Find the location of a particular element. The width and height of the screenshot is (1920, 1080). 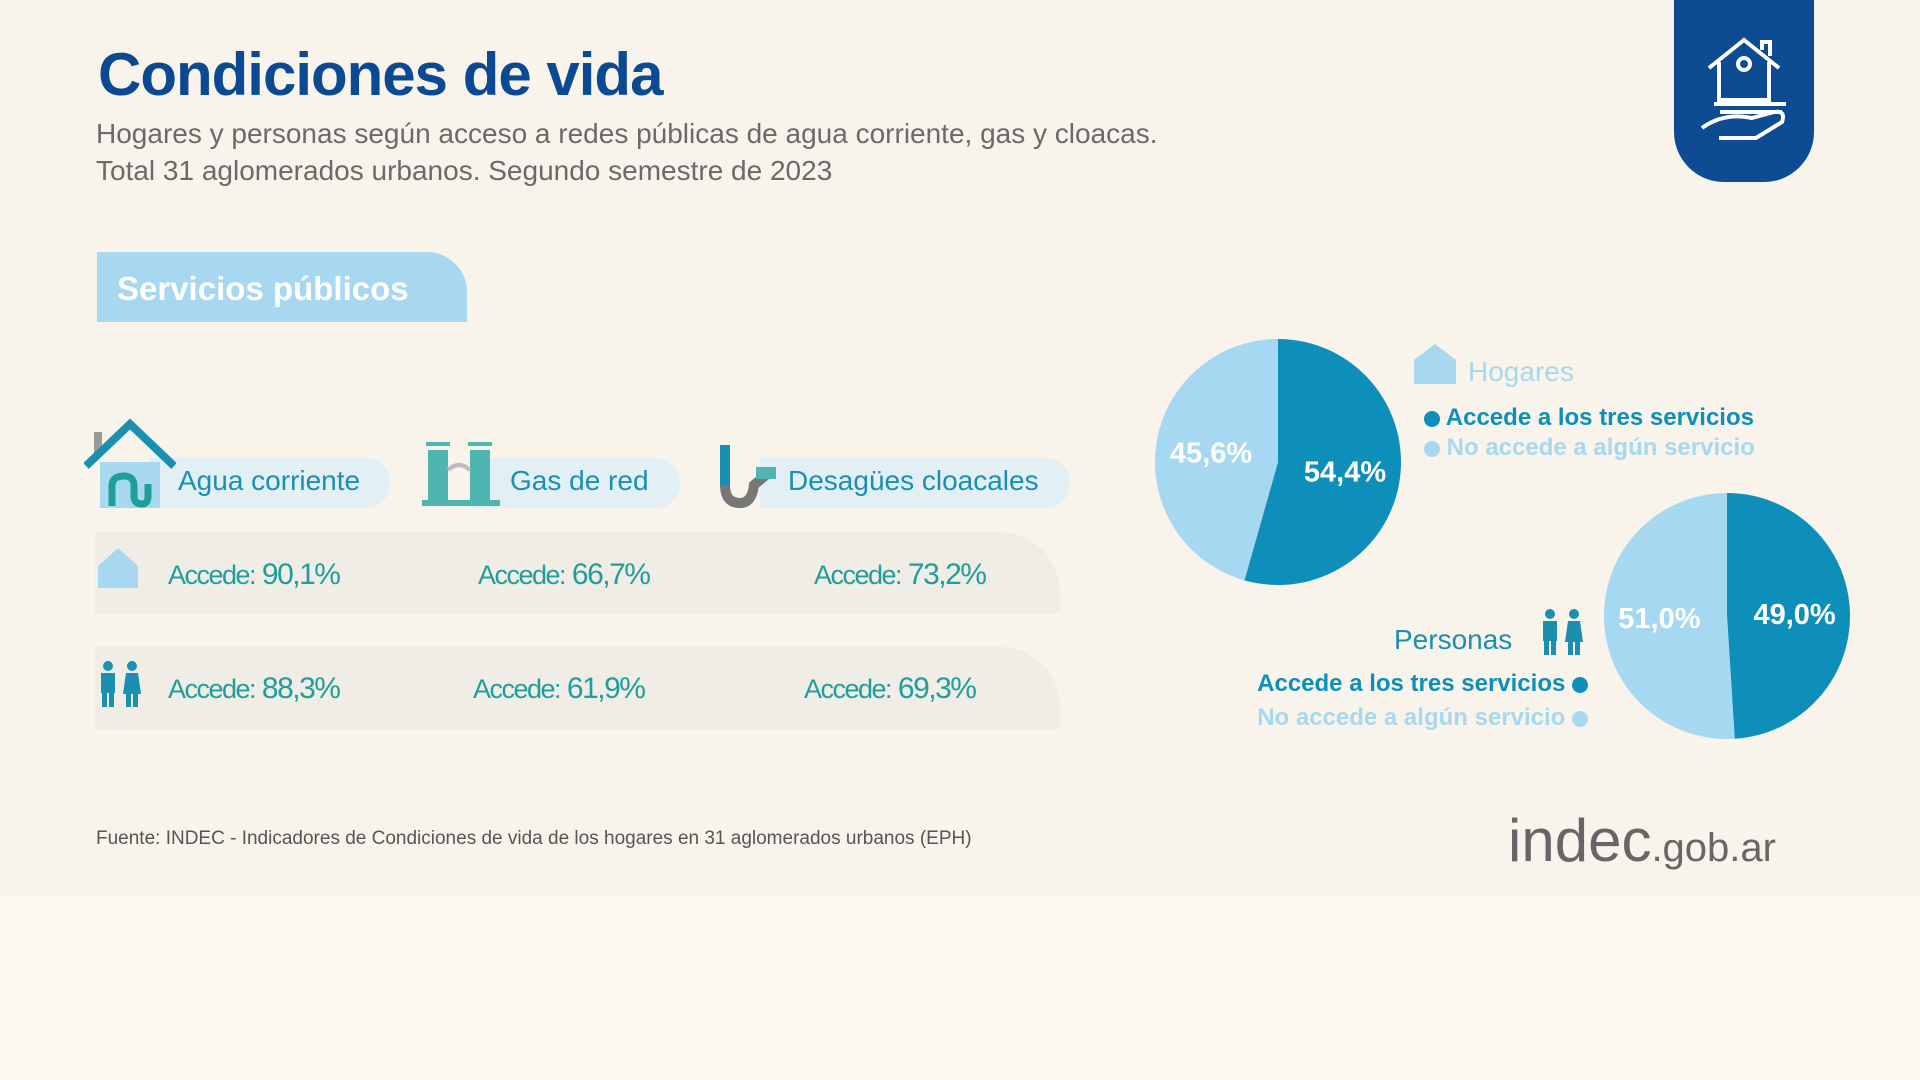

header-agua: Agua corriente is located at coordinates (270, 483).